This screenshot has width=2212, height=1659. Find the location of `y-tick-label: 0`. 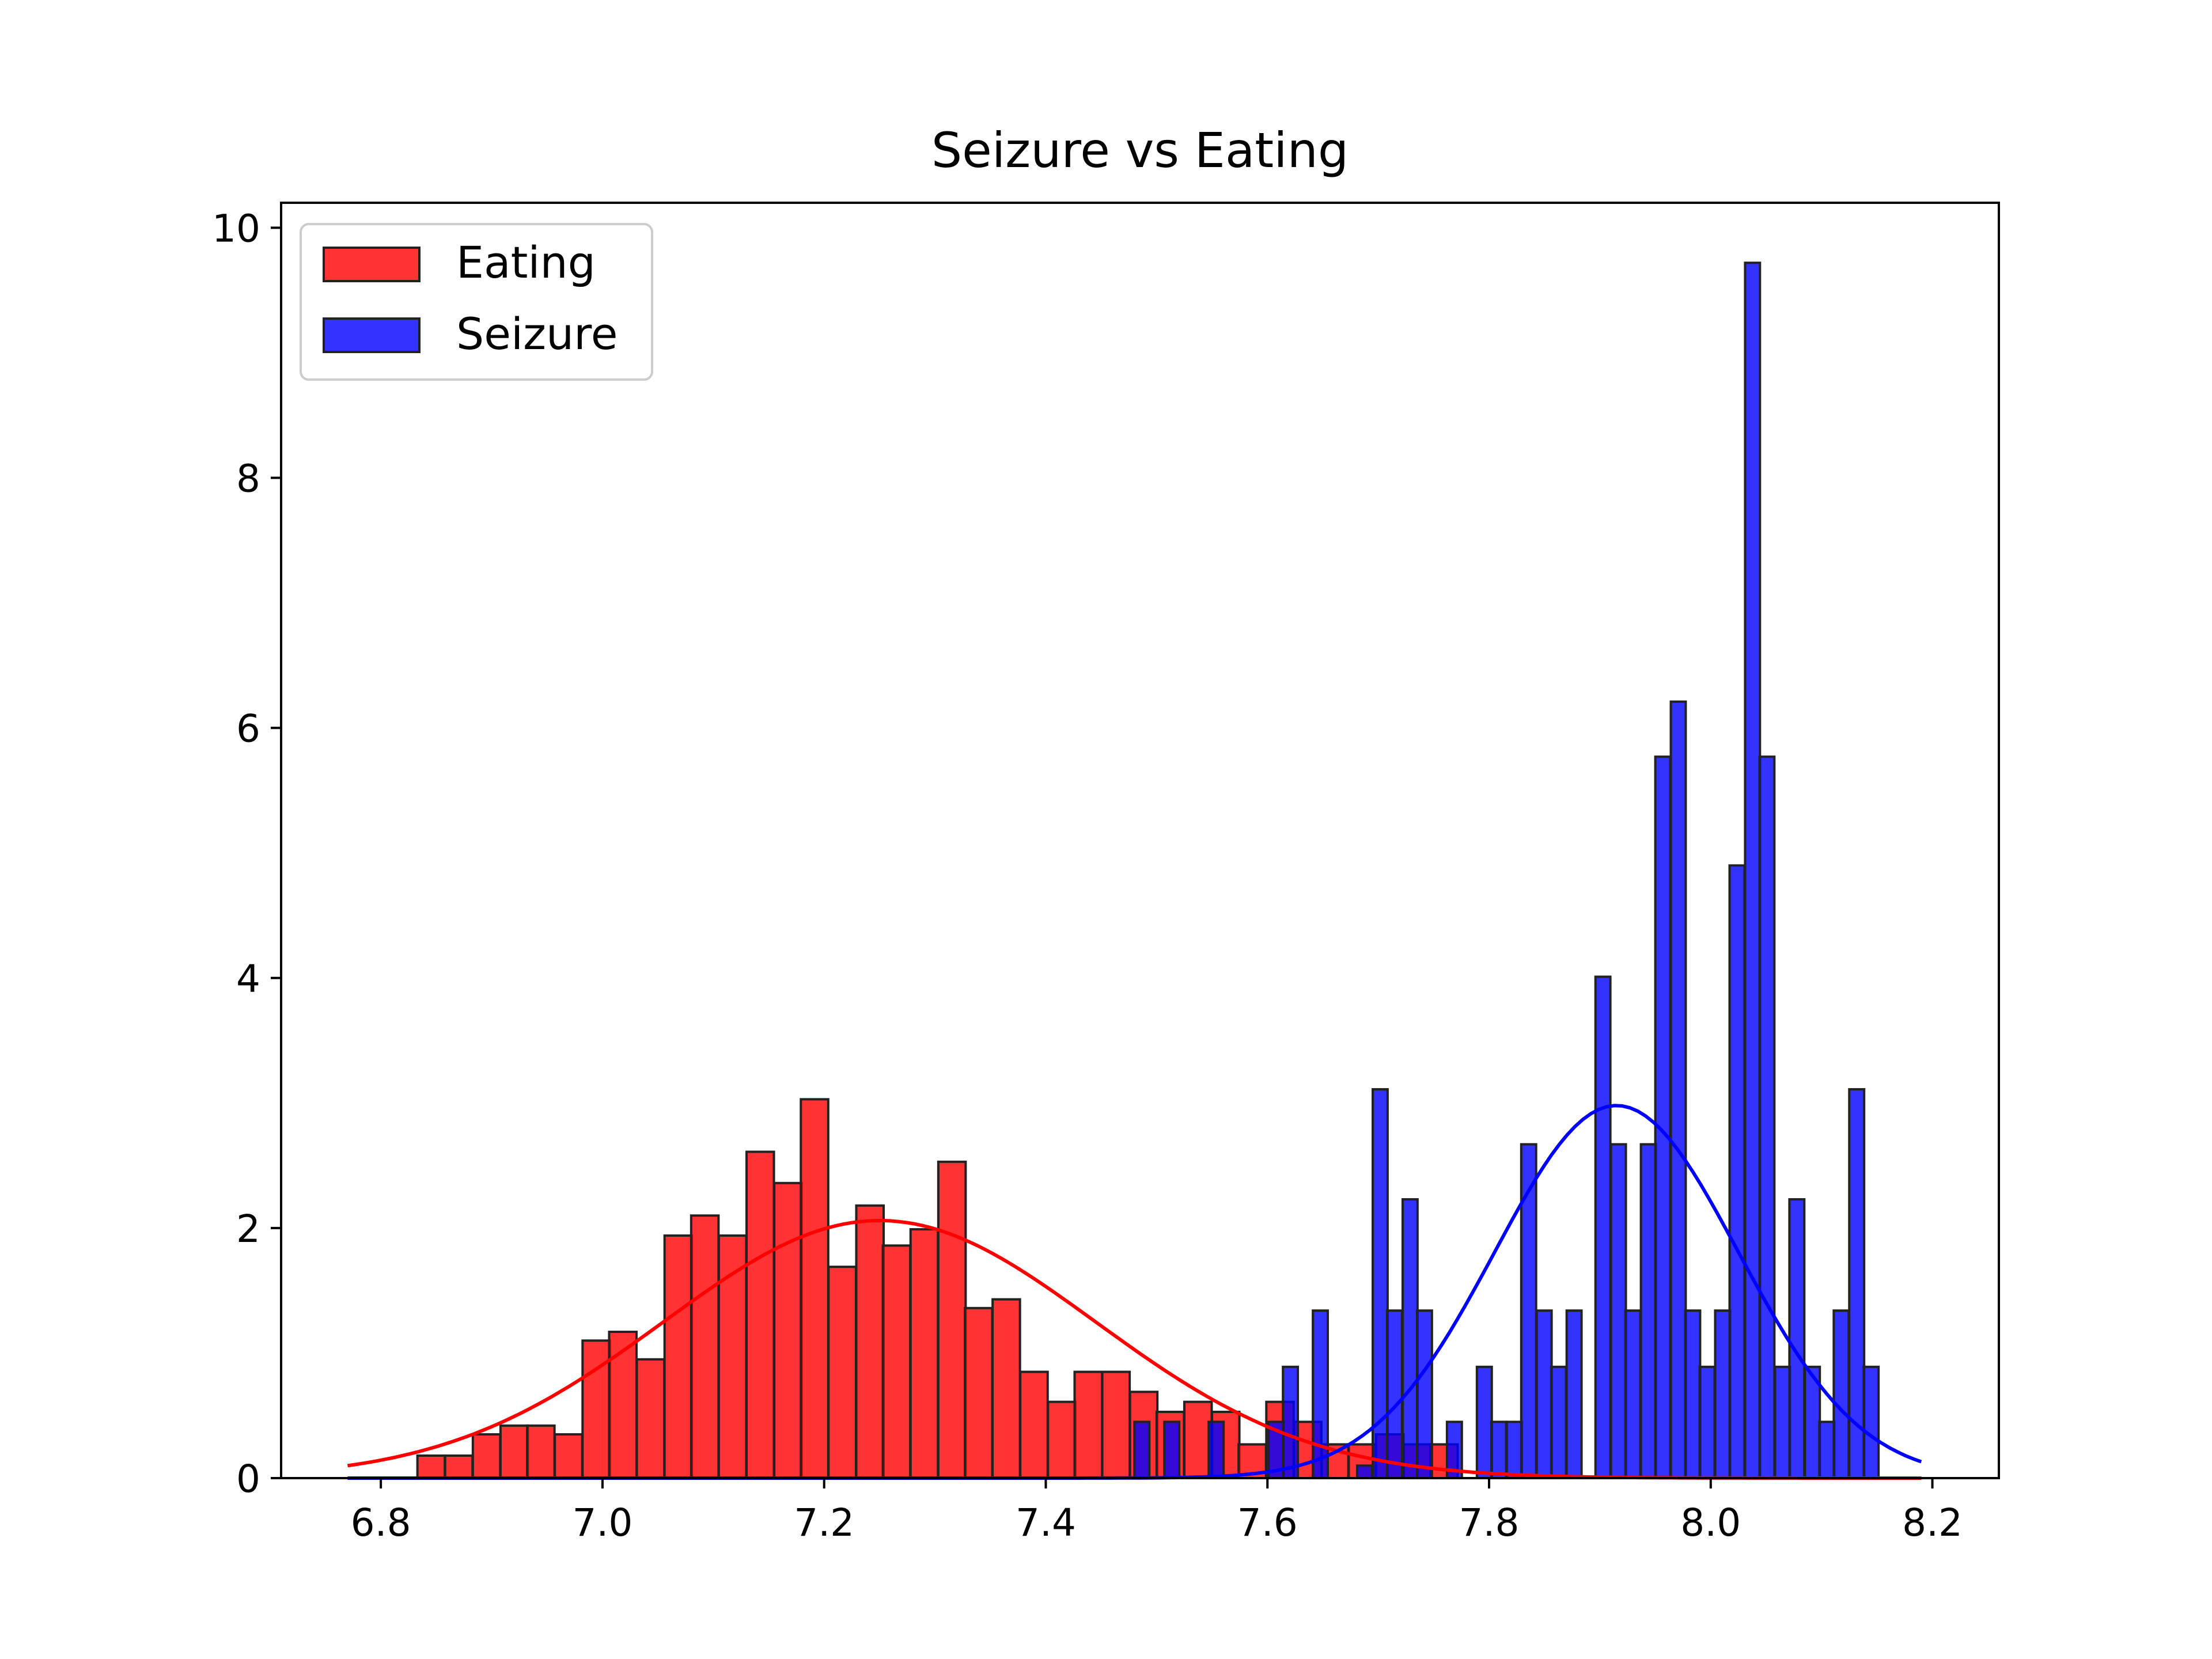

y-tick-label: 0 is located at coordinates (248, 1479).